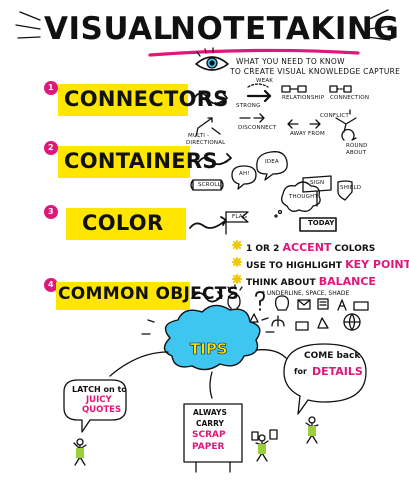  What do you see at coordinates (271, 193) in the screenshot?
I see `container-doodles` at bounding box center [271, 193].